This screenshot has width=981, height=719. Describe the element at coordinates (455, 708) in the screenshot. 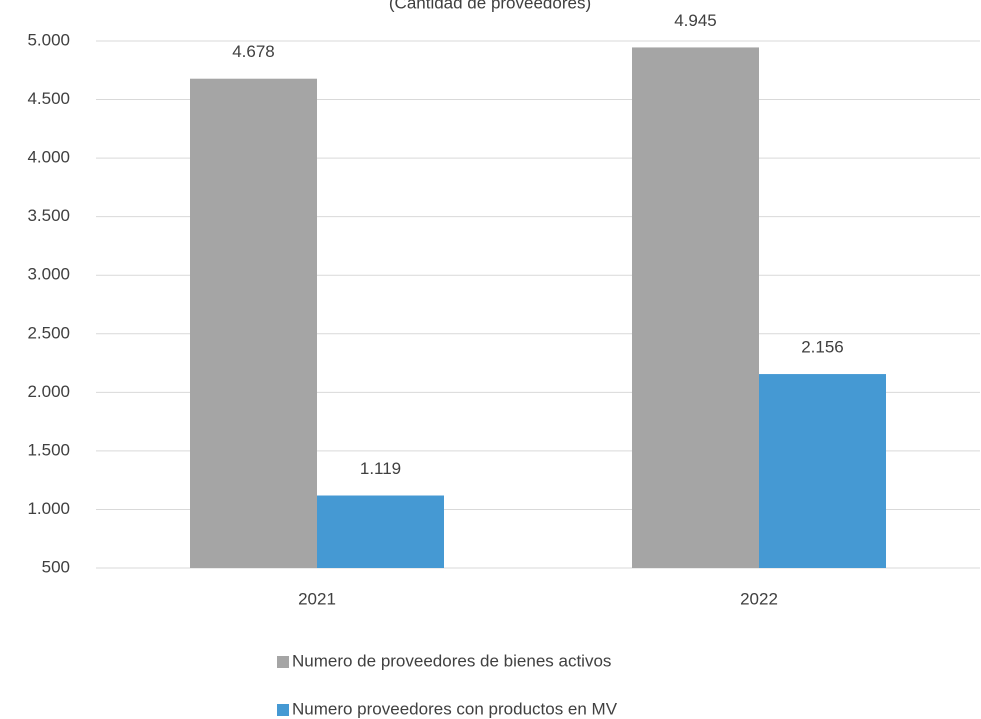

I see `legend-label: Numero proveedores con productos en MV` at that location.